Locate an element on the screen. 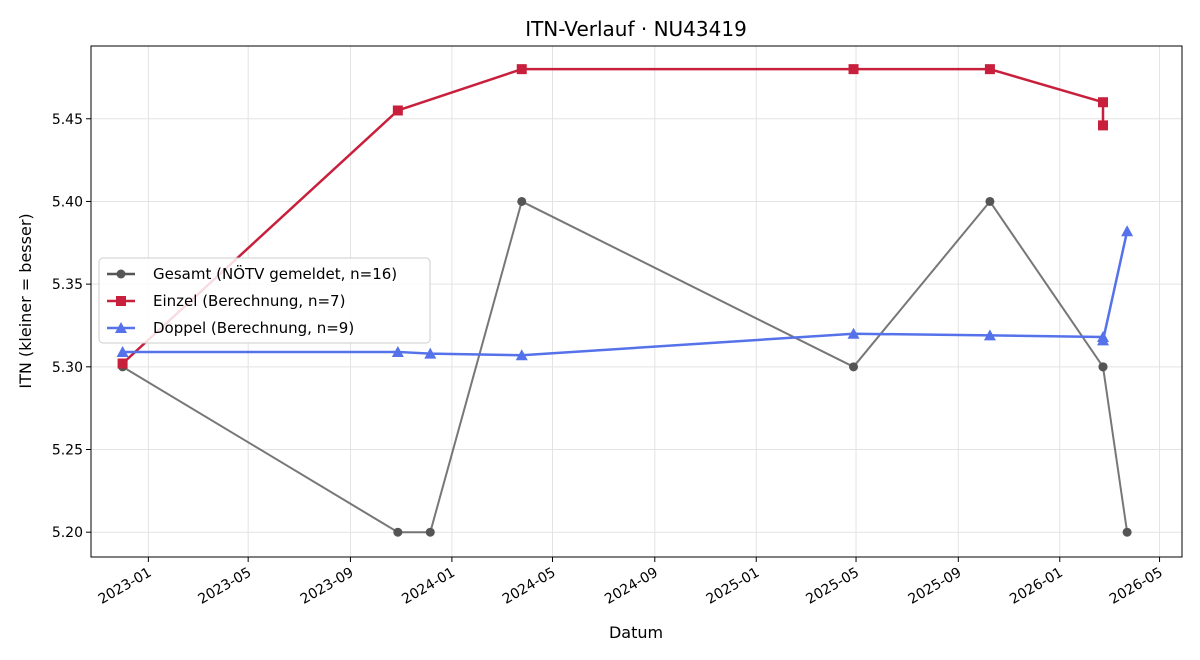 This screenshot has width=1200, height=660. x-tick-label: 2023-01 is located at coordinates (125, 586).